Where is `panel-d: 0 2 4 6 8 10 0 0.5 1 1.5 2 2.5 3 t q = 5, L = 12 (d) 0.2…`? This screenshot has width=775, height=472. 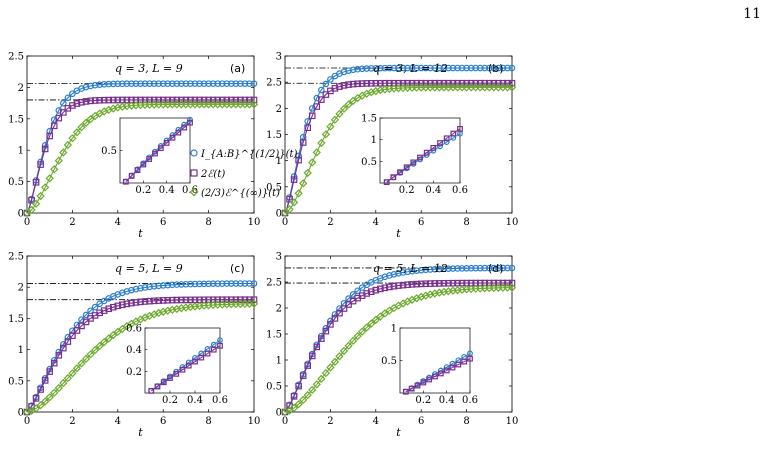
panel-d: 0 2 4 6 8 10 0 0.5 1 1.5 2 2.5 3 t q = 5, L = 12 (d) 0.2… is located at coordinates (392, 346).